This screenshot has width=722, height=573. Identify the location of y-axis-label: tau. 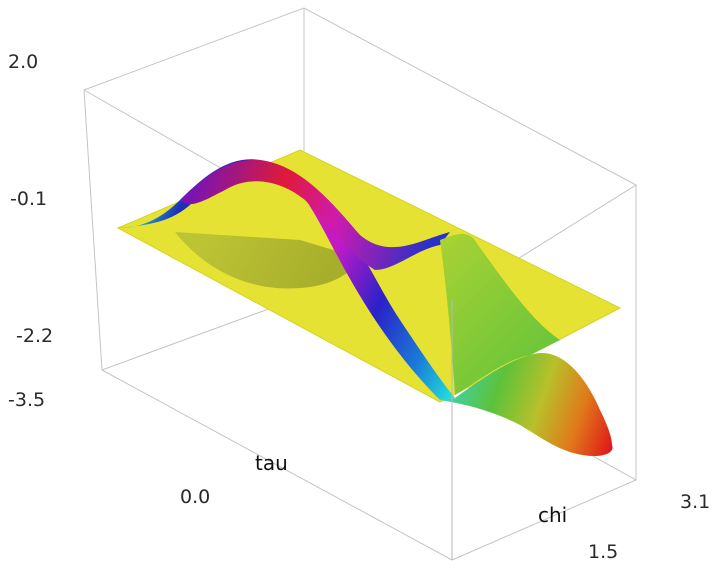
(271, 463).